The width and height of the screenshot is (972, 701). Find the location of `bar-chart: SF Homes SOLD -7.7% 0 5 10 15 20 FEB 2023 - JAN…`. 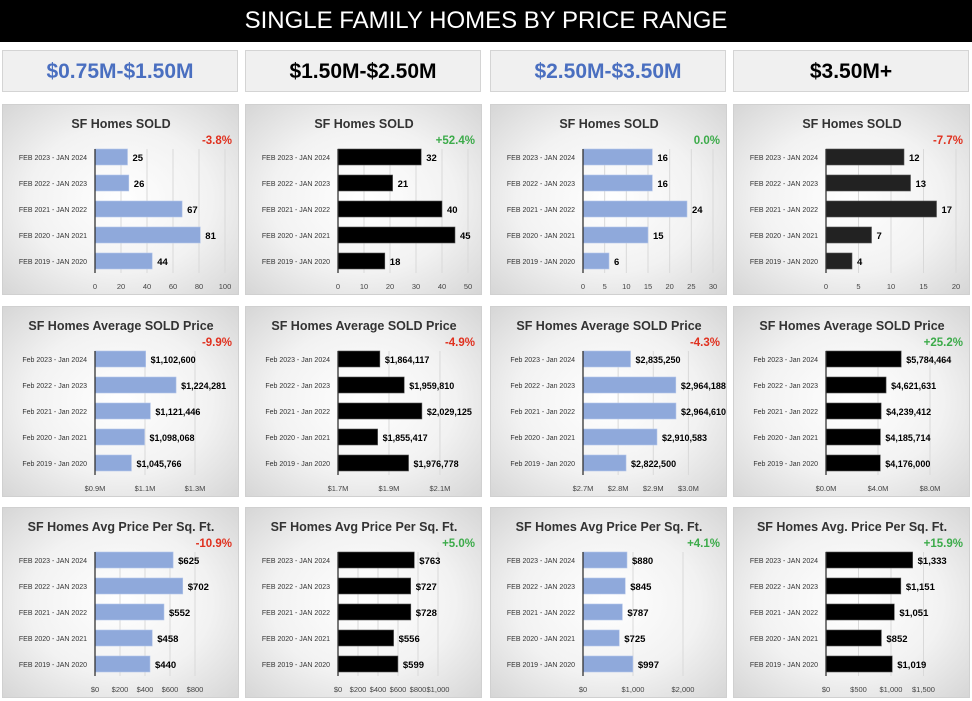

bar-chart: SF Homes SOLD -7.7% 0 5 10 15 20 FEB 2023 - JAN… is located at coordinates (856, 204).